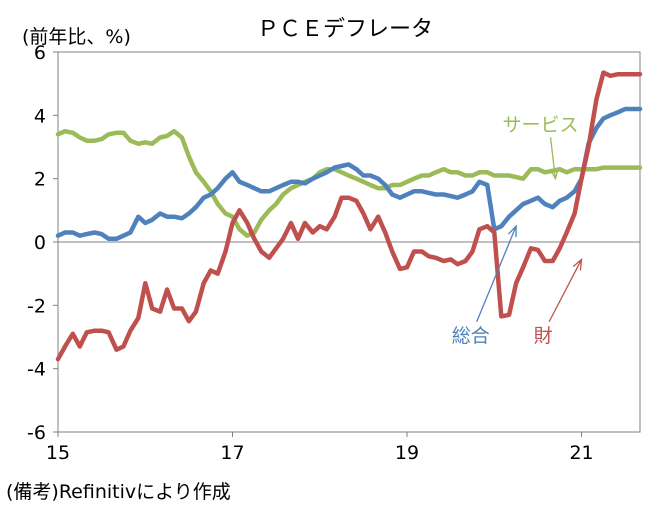 This screenshot has height=522, width=652. I want to click on annotation-label: サービス, so click(541, 125).